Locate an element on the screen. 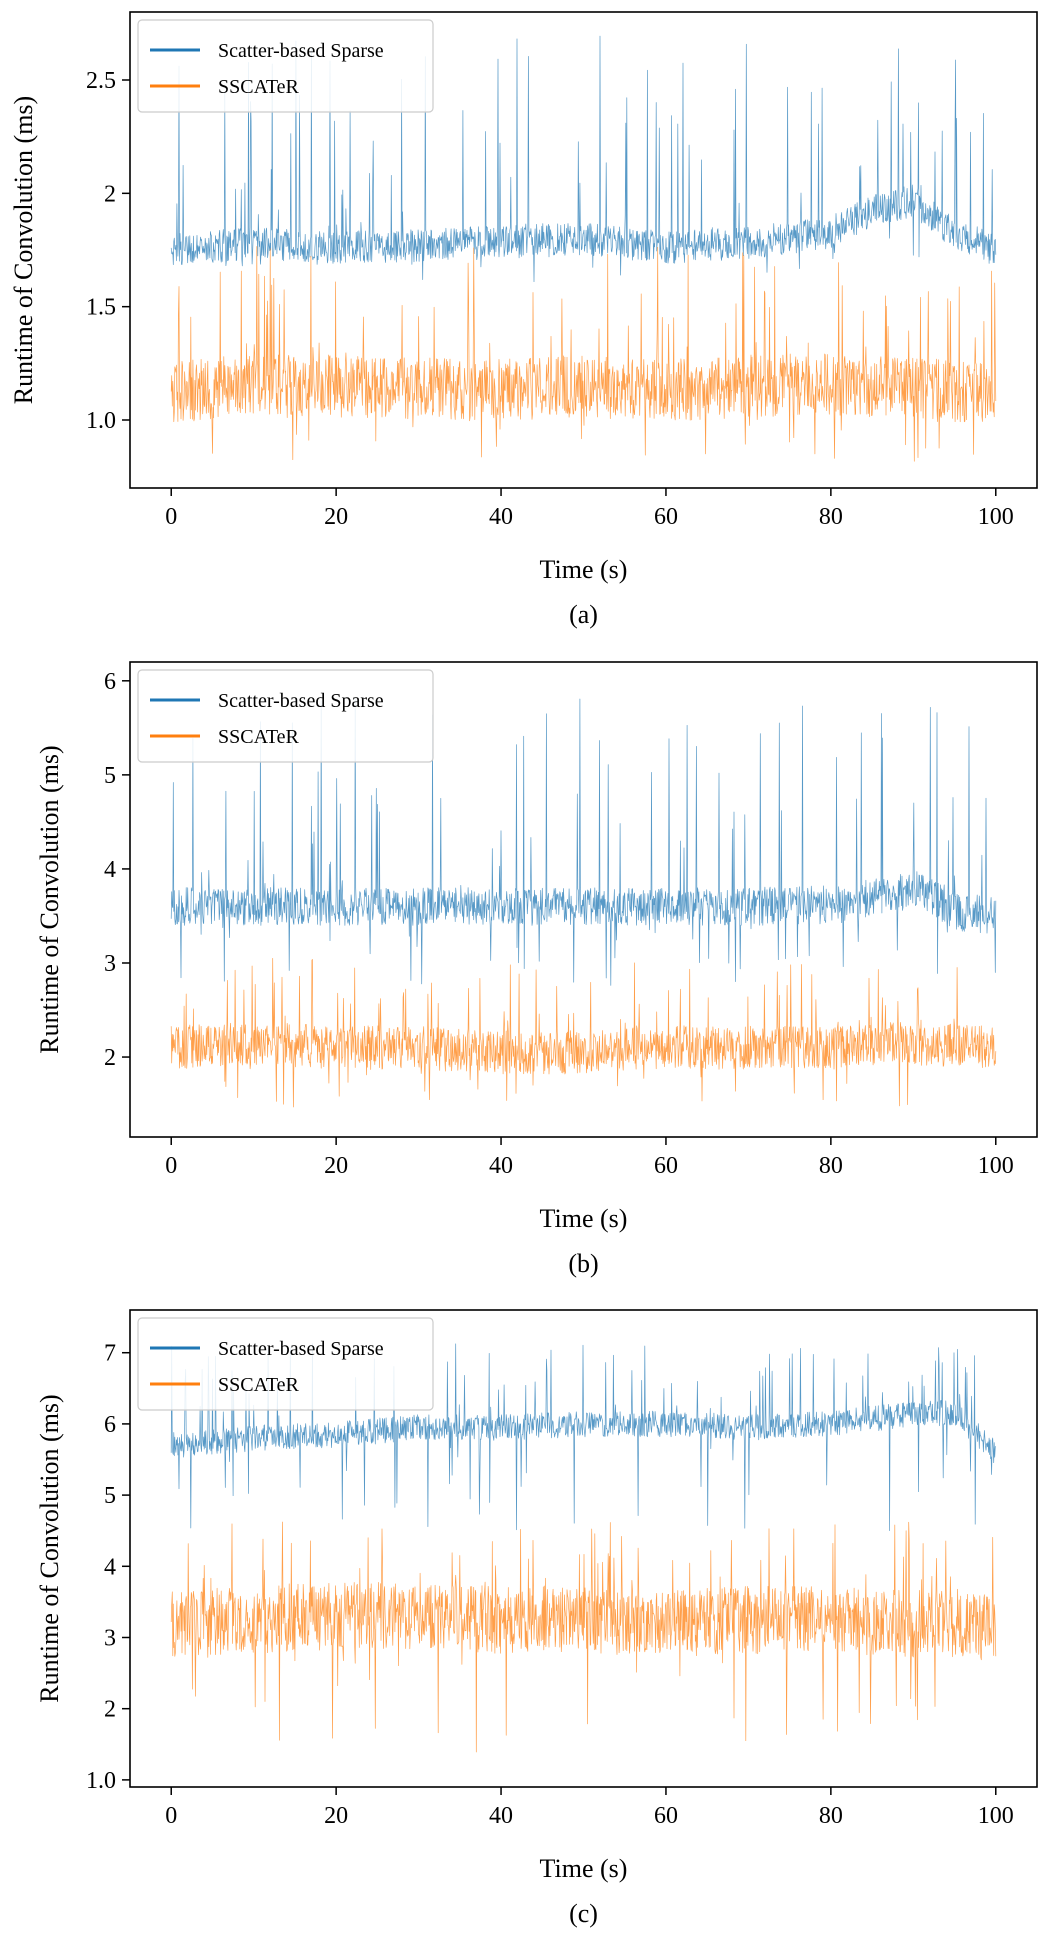 The image size is (1050, 1950). panel-b-legend-label-scatter: Scatter-based Sparse is located at coordinates (301, 701).